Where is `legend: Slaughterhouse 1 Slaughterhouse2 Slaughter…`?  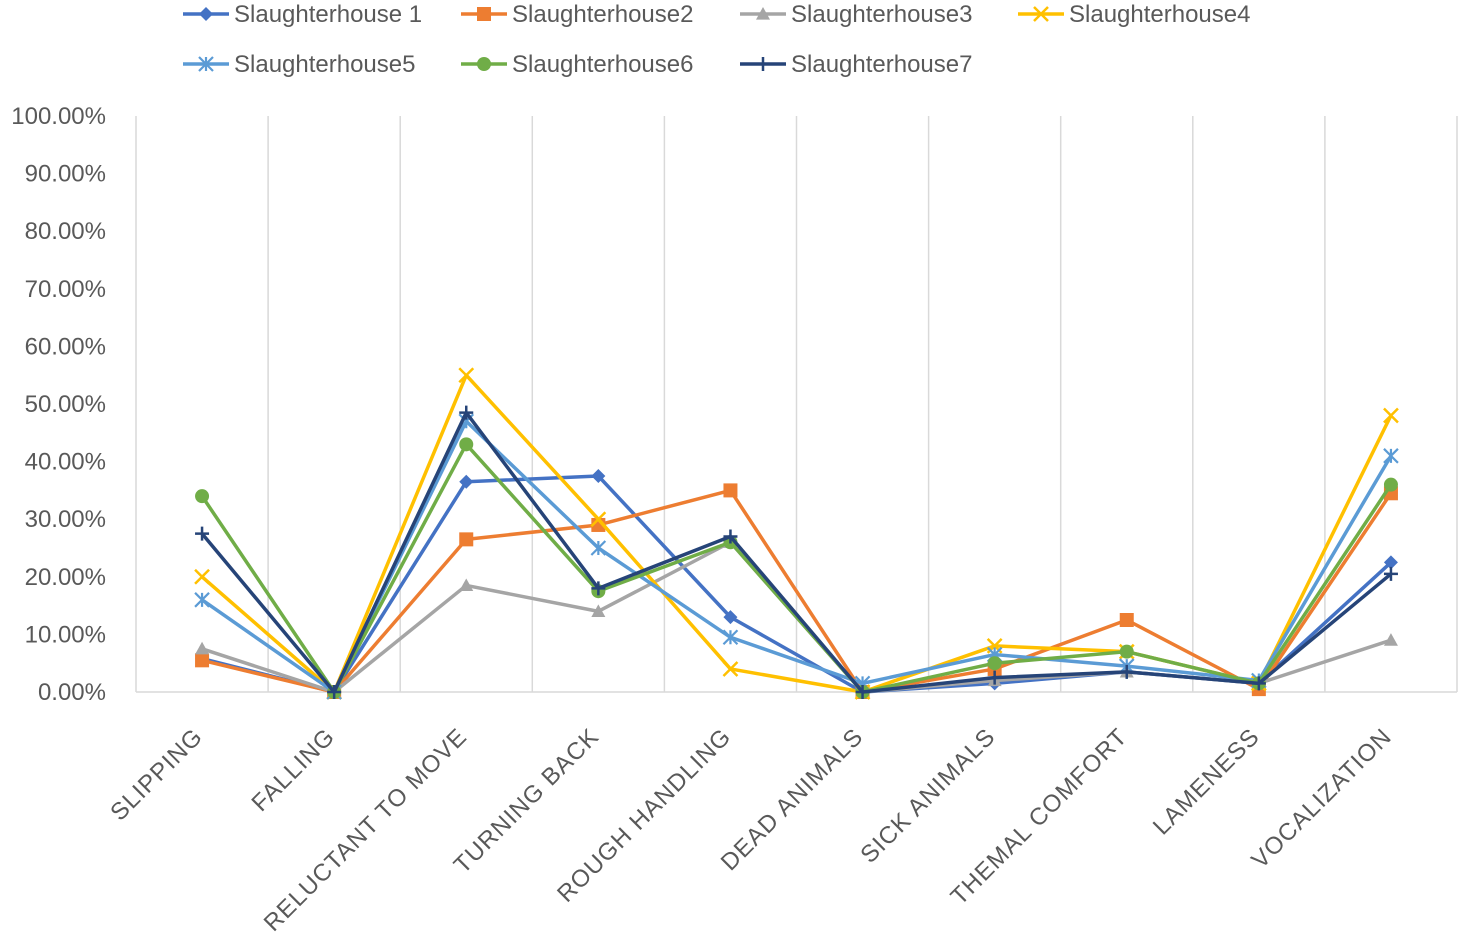 legend: Slaughterhouse 1 Slaughterhouse2 Slaughter… is located at coordinates (716, 39).